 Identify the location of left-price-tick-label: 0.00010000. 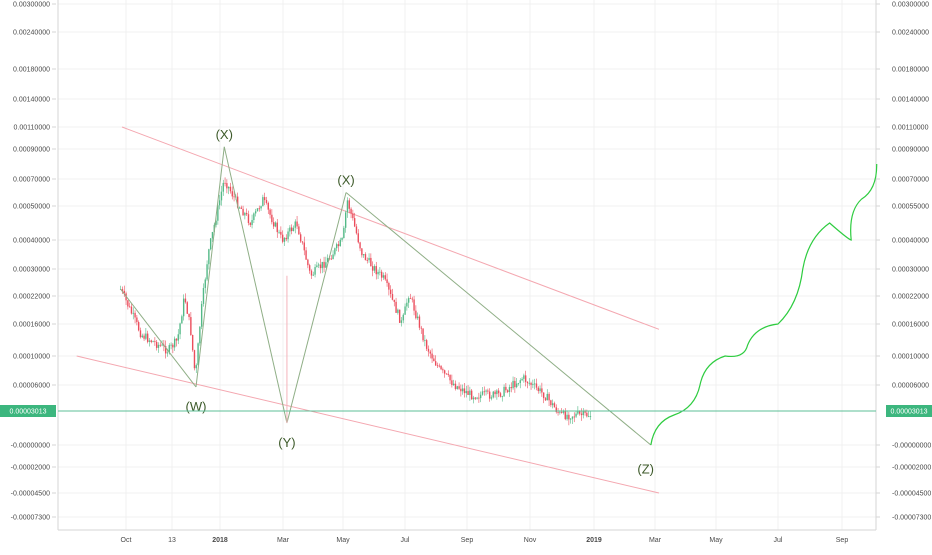
(31, 357).